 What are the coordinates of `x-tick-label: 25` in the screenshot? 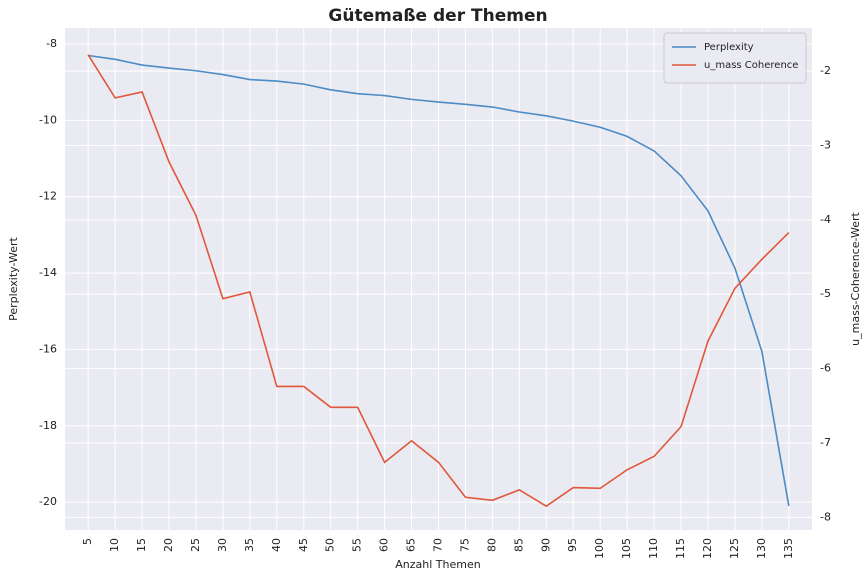 It's located at (195, 545).